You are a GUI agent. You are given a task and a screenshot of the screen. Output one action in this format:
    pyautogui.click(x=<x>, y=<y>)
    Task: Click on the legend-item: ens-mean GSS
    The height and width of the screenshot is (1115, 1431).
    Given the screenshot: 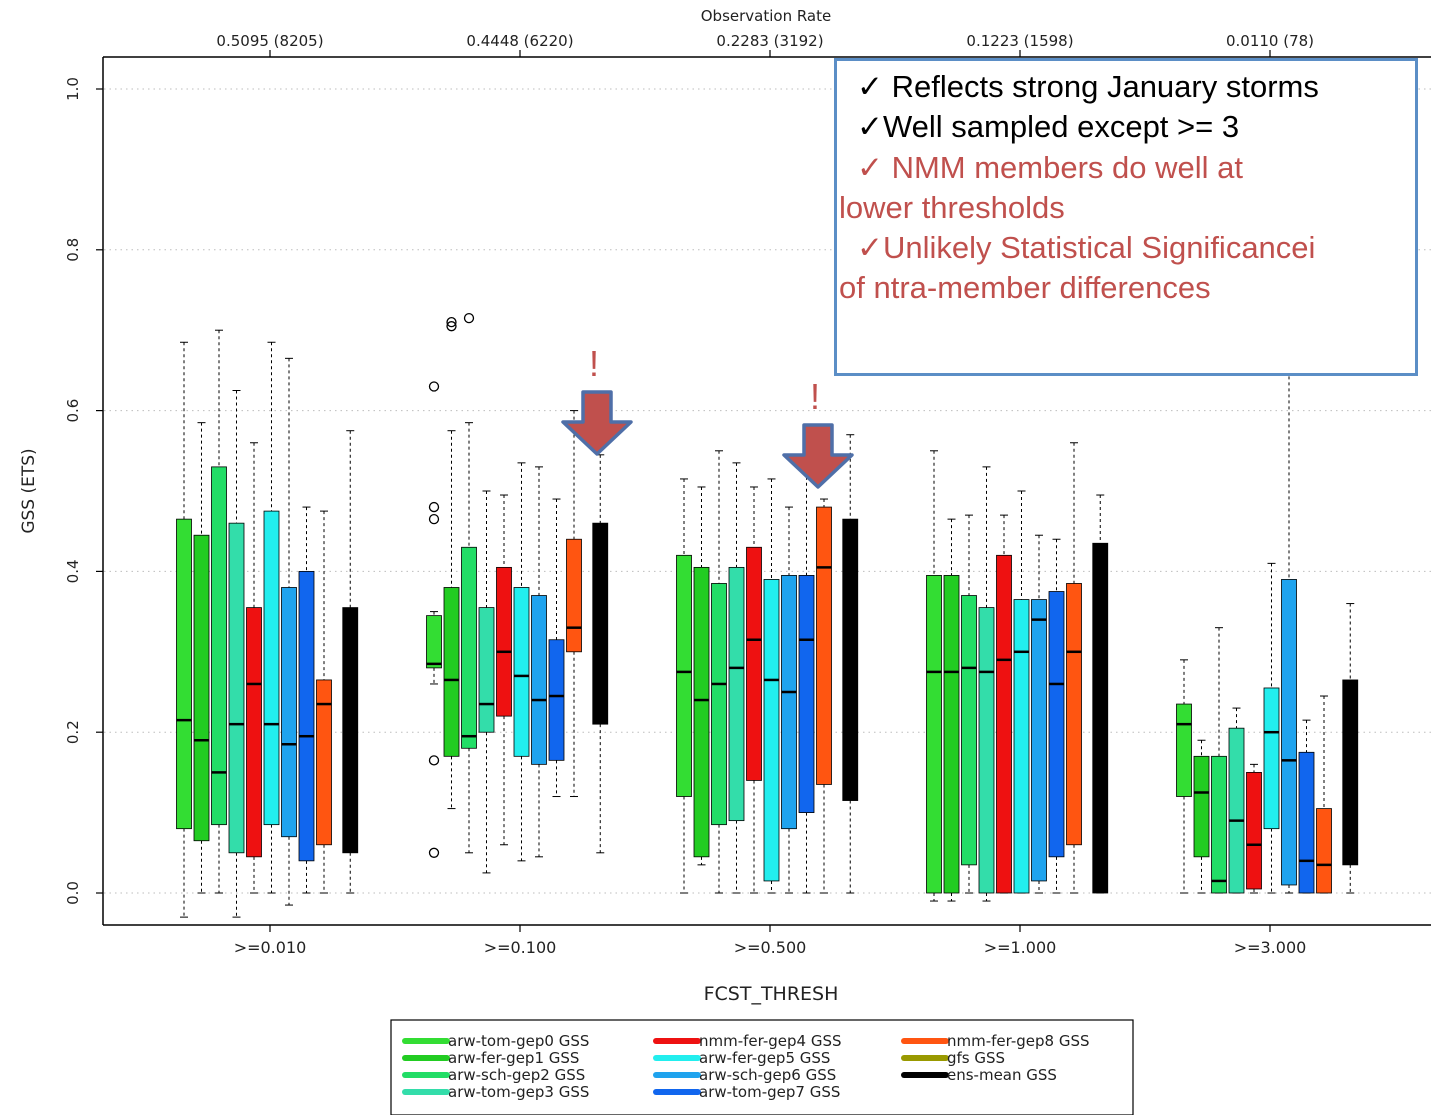 What is the action you would take?
    pyautogui.click(x=979, y=1075)
    